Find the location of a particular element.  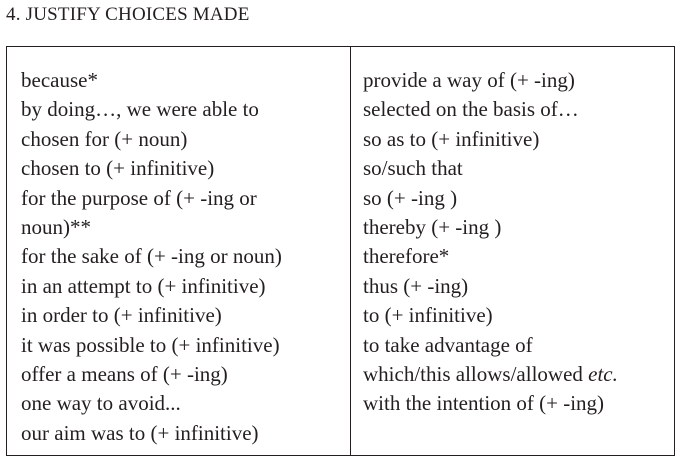

list-item: so (+ -ing ) is located at coordinates (410, 197).